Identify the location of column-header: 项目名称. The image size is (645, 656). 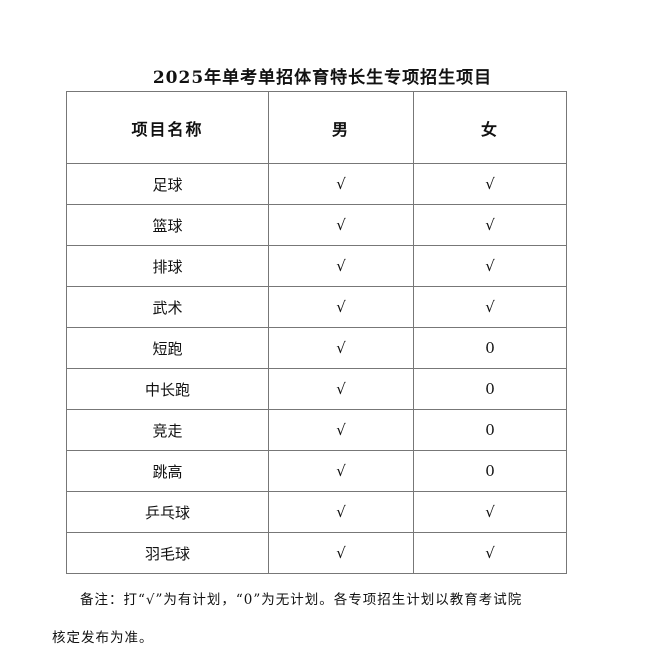
(167, 127).